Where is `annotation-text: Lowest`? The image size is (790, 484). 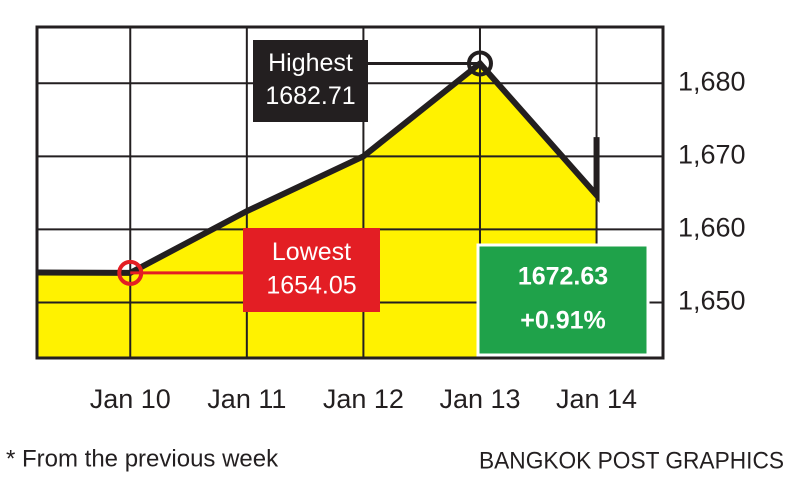 annotation-text: Lowest is located at coordinates (311, 252).